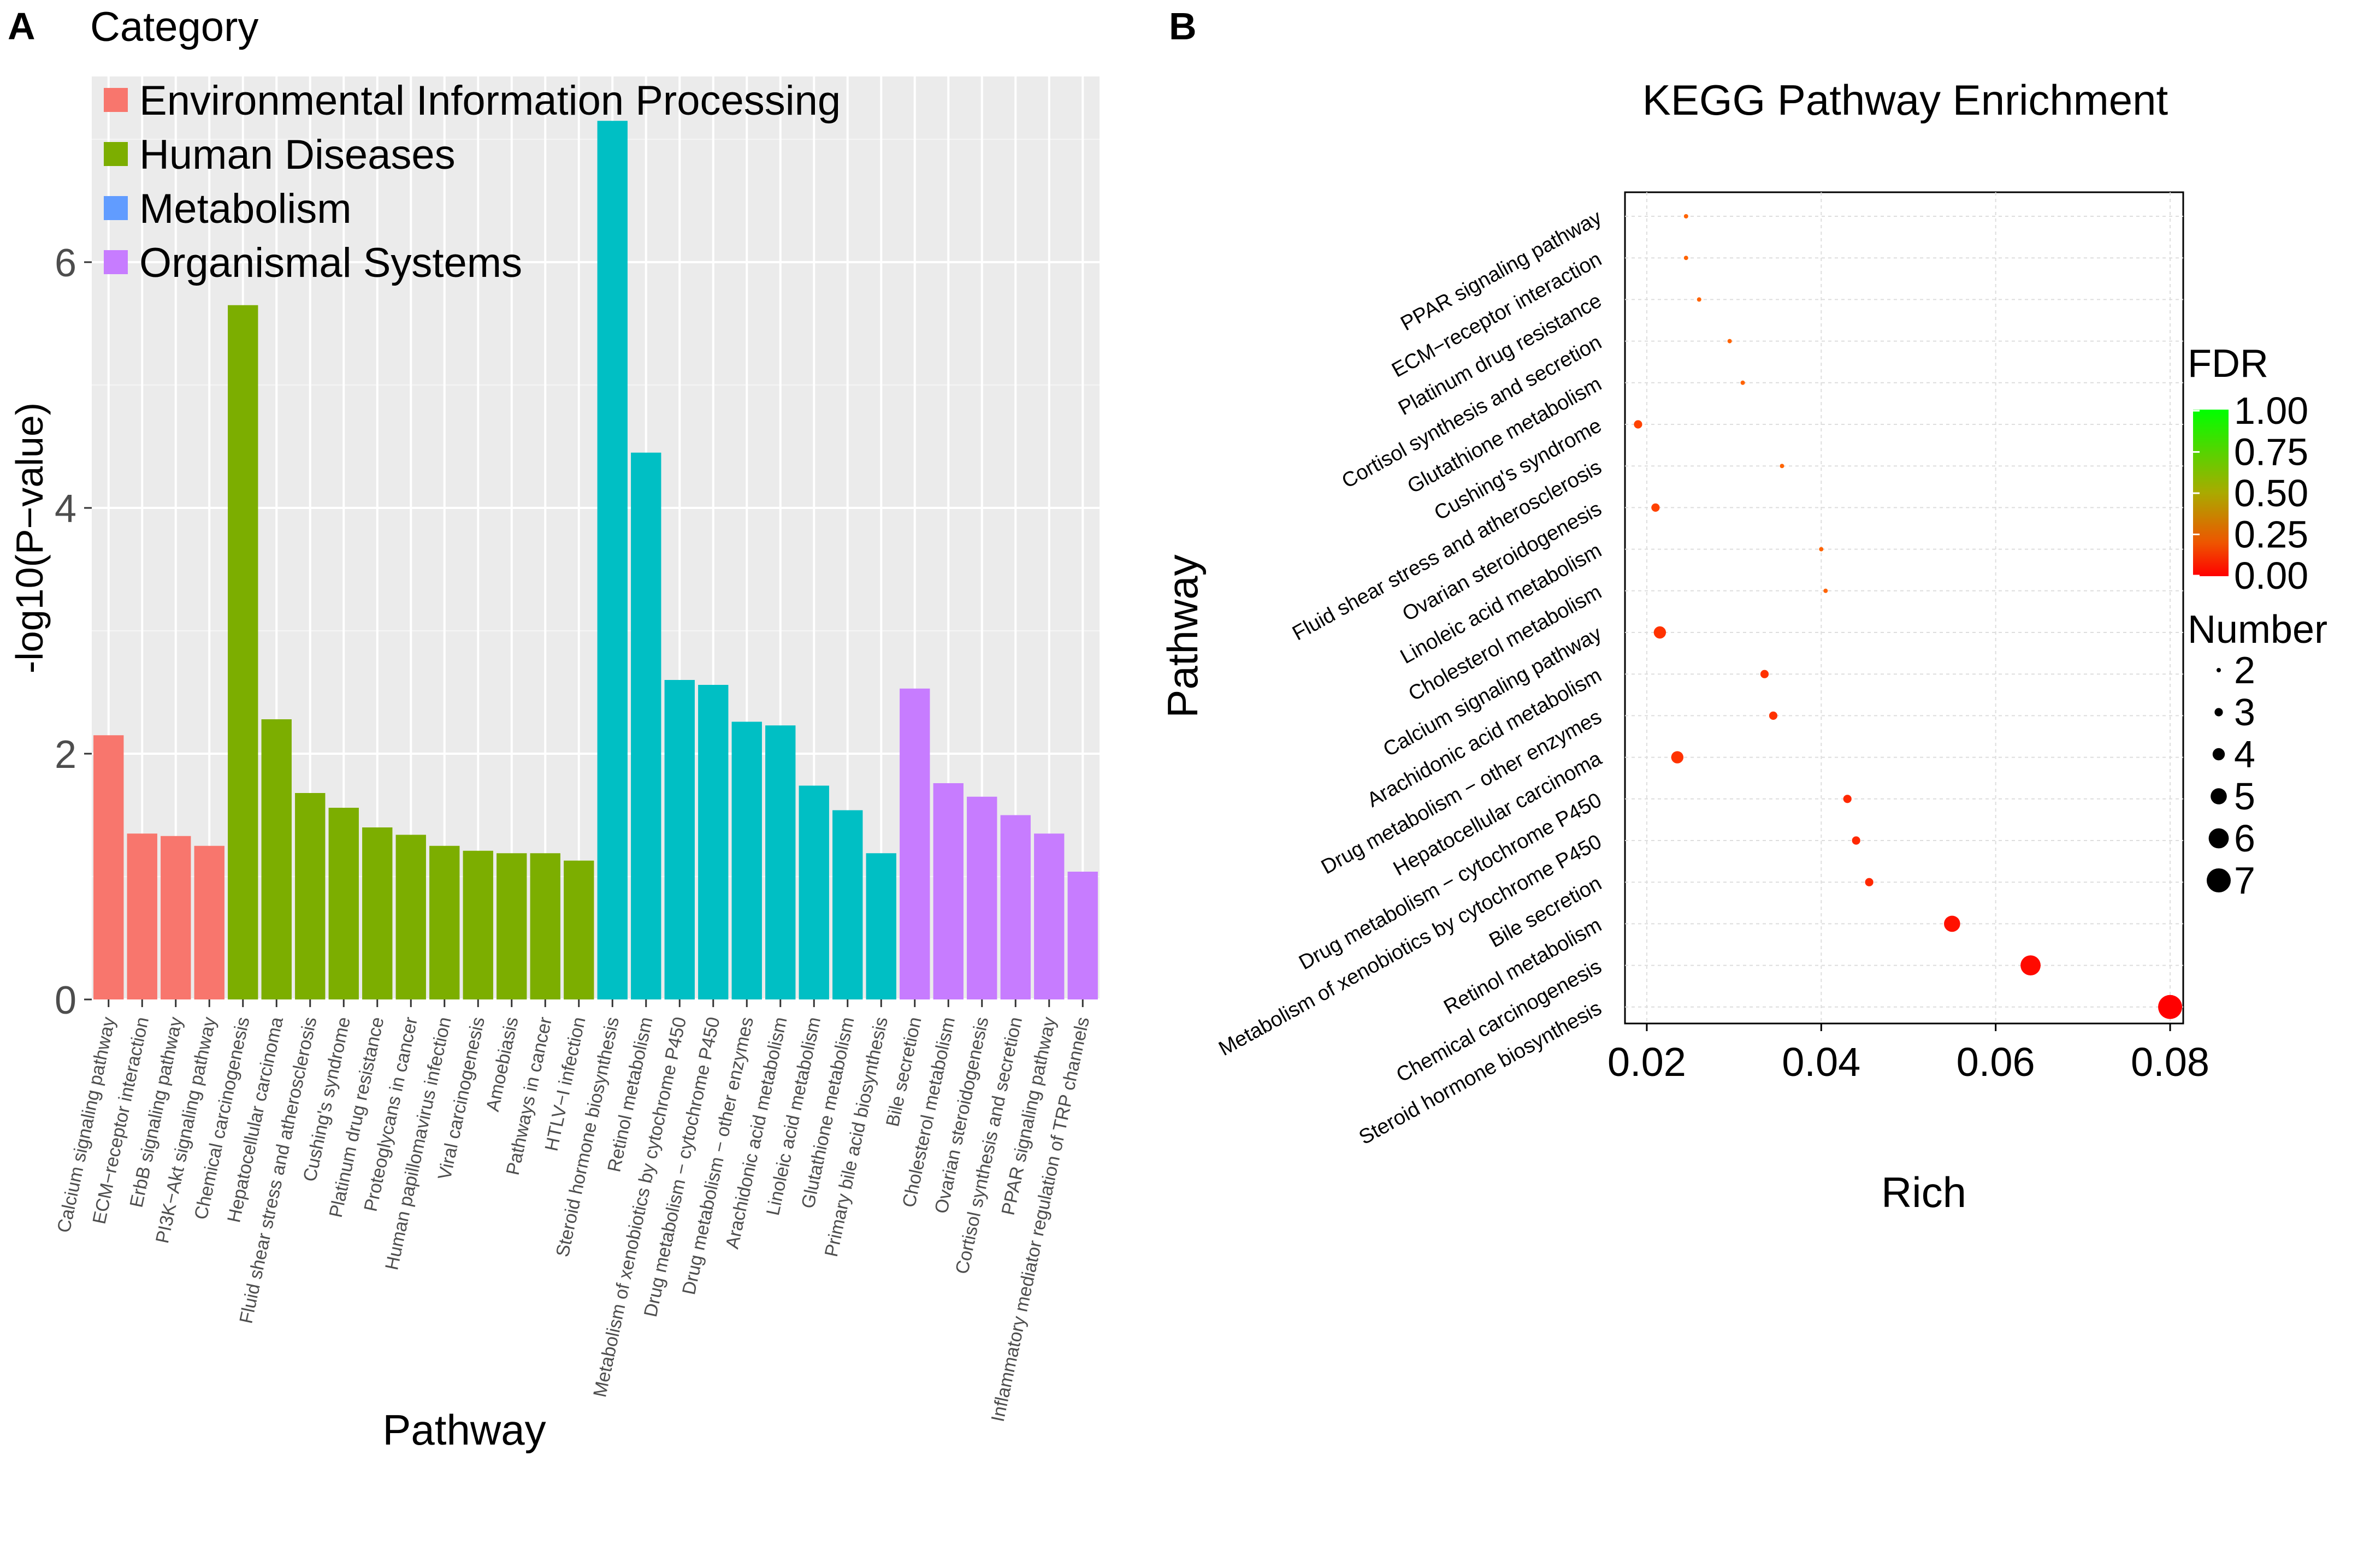  I want to click on size-legend-label: 6, so click(2244, 838).